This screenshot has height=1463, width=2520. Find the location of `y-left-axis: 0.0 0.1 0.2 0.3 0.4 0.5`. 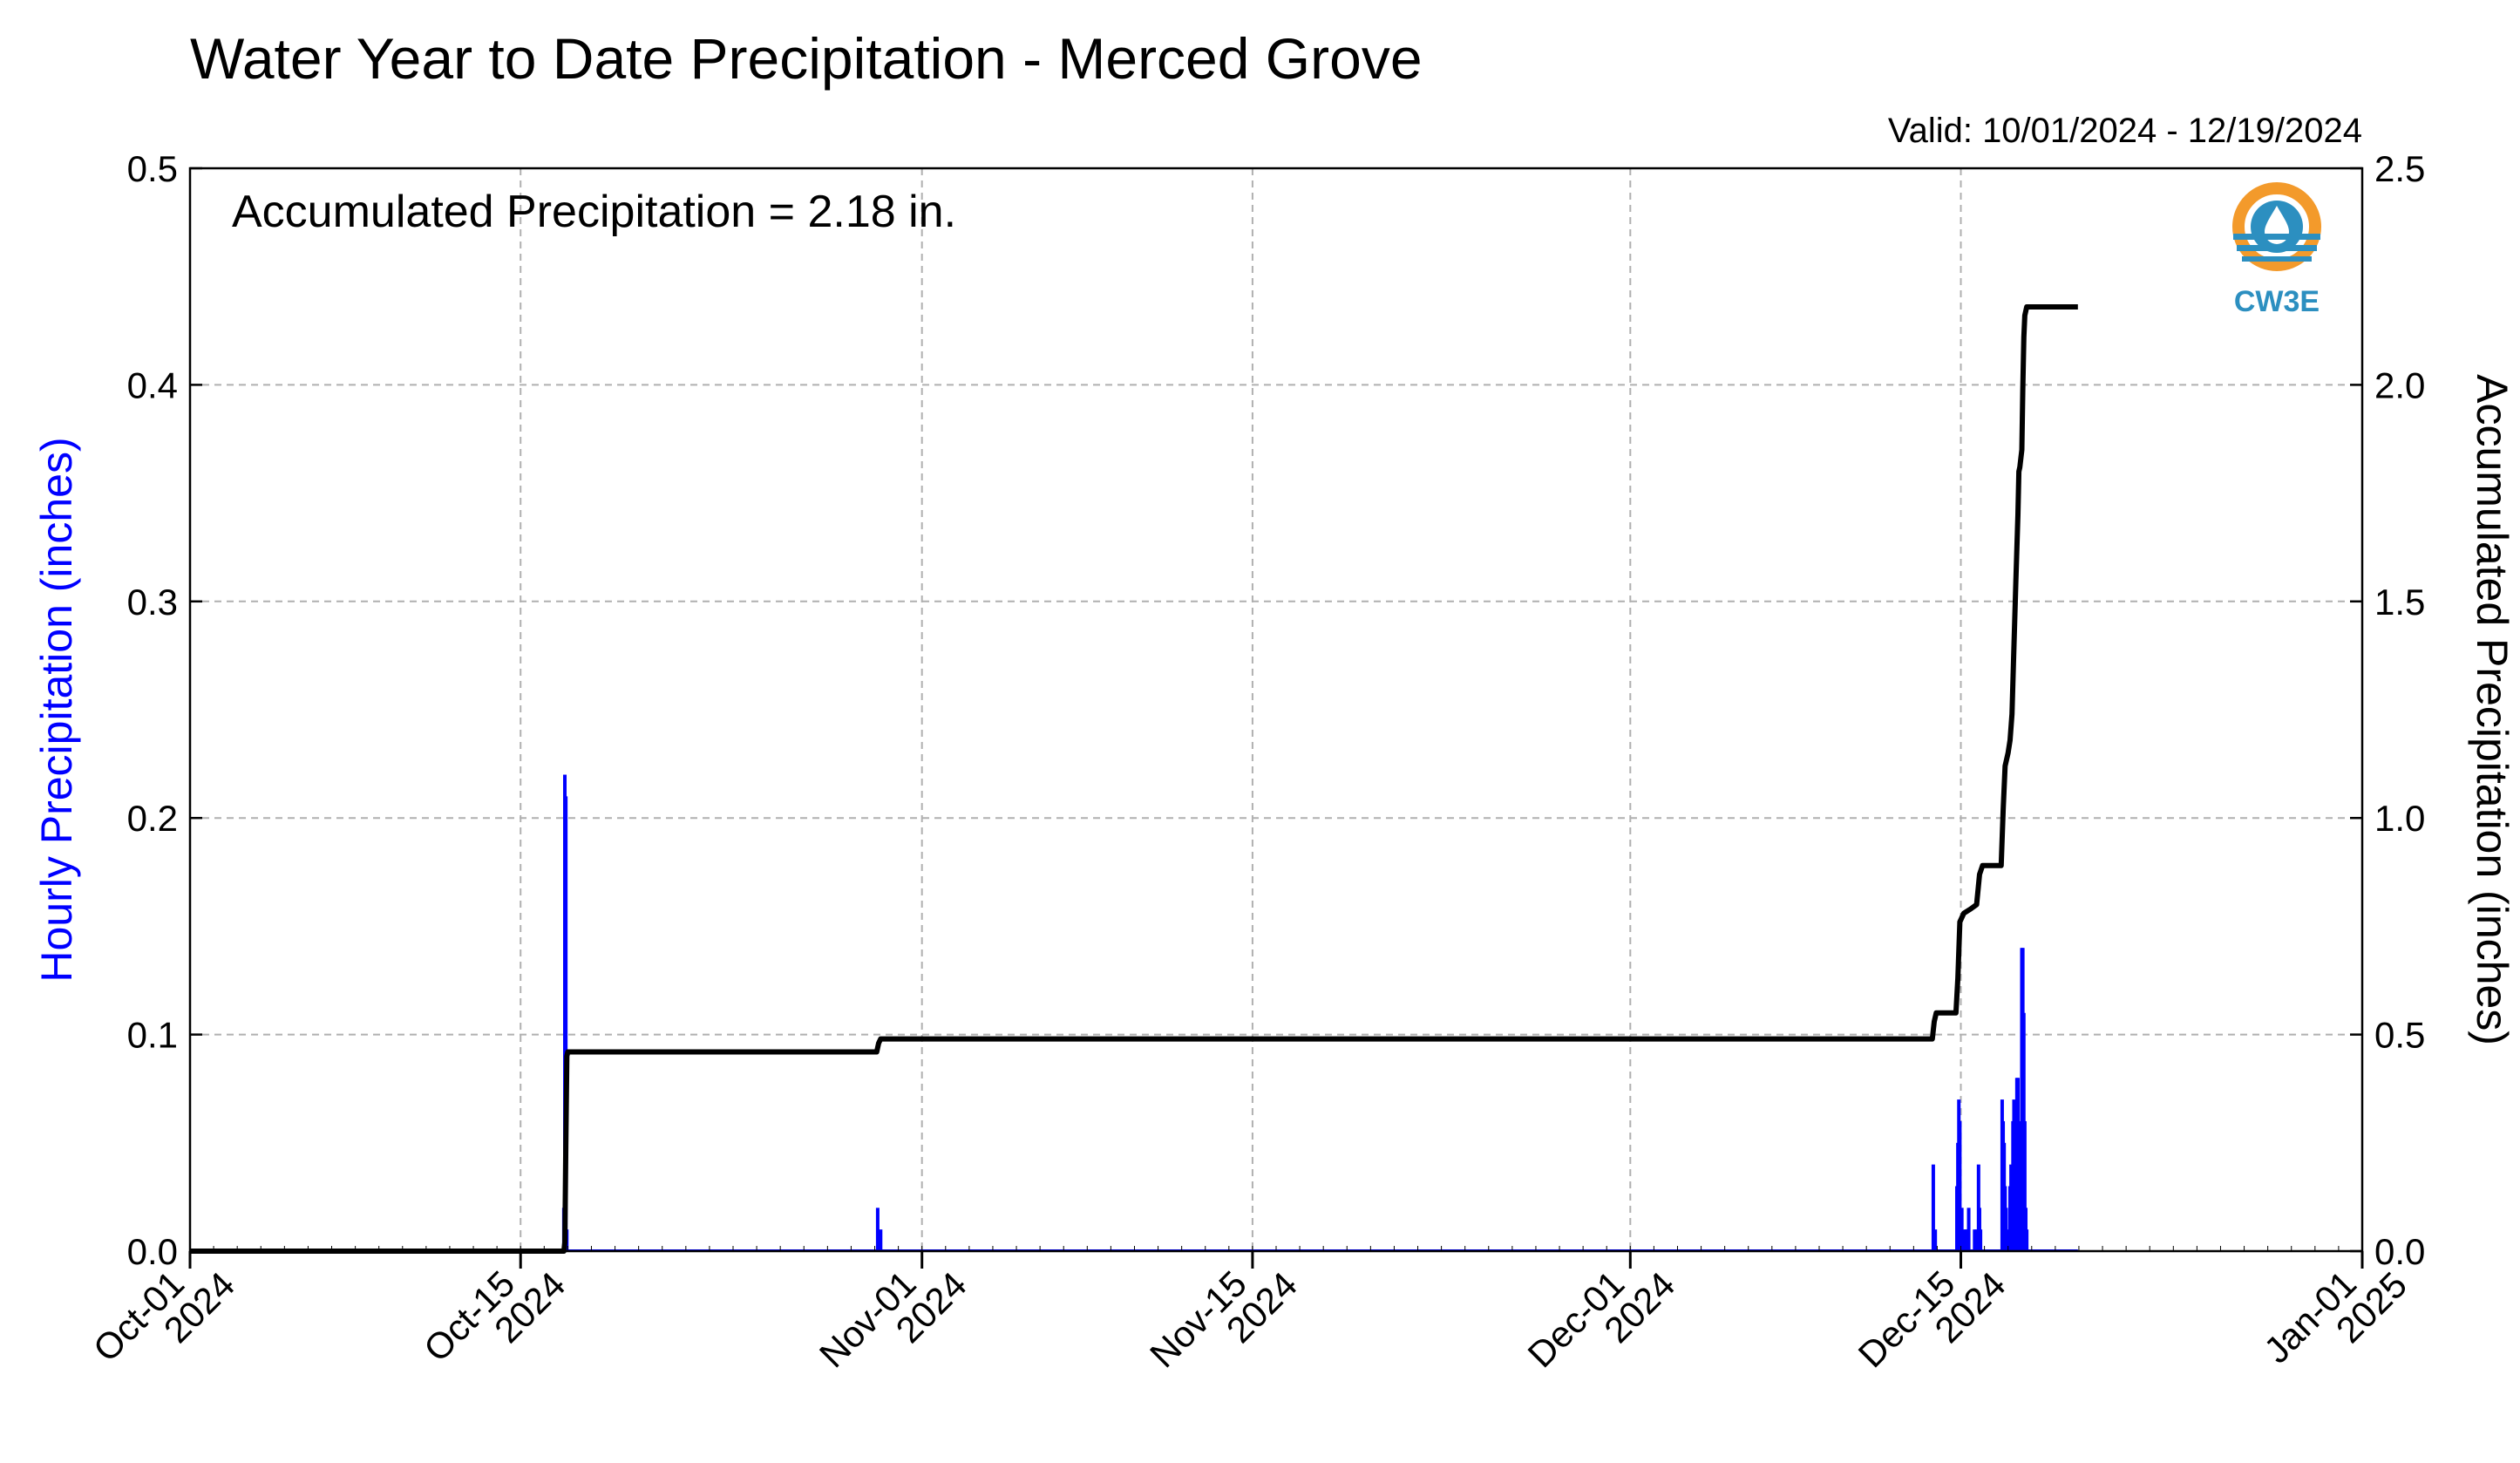

y-left-axis: 0.0 0.1 0.2 0.3 0.4 0.5 is located at coordinates (164, 710).